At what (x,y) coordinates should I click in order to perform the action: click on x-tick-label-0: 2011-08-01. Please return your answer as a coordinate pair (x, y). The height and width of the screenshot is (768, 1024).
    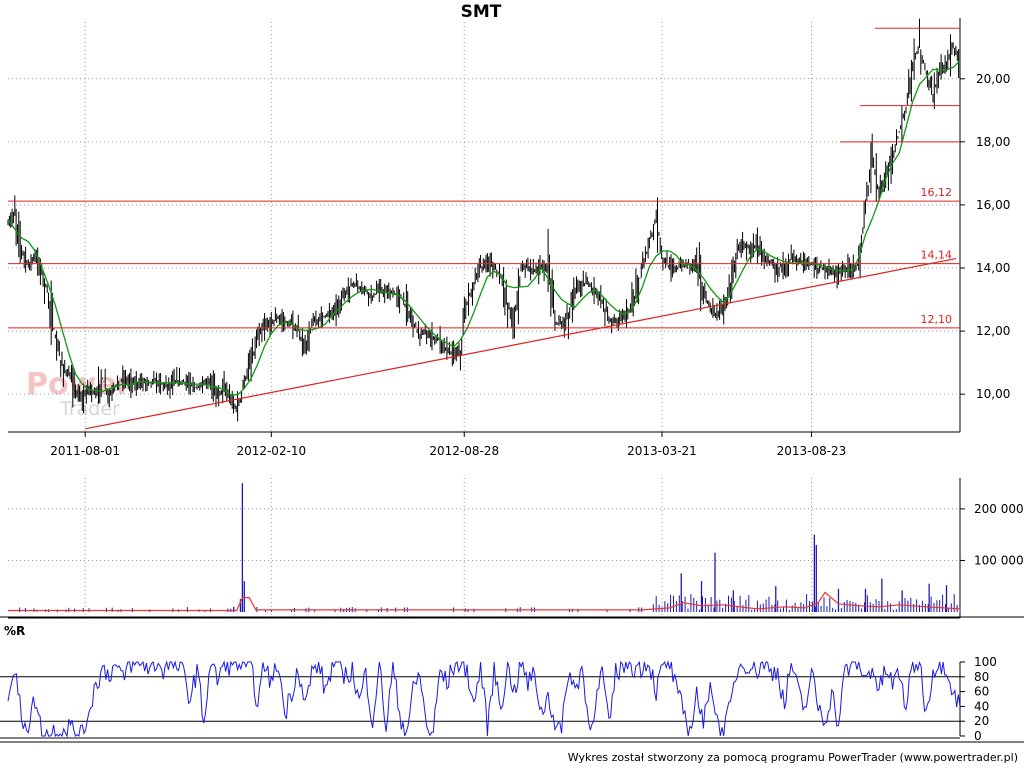
    Looking at the image, I should click on (85, 451).